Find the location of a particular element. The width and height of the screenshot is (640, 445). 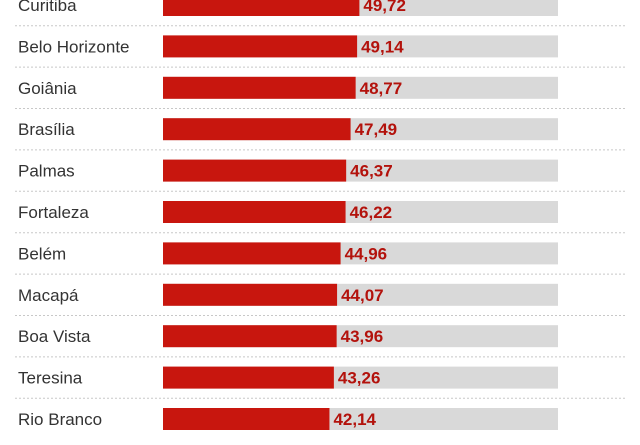

value-label: 48,77 is located at coordinates (381, 88).